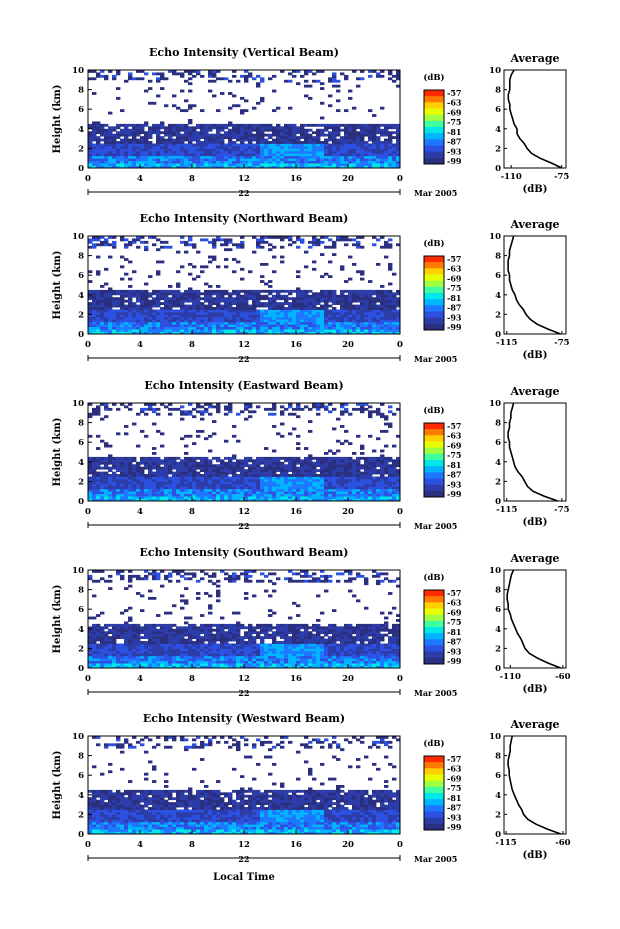 The height and width of the screenshot is (929, 620). I want to click on x-tick-label: 8, so click(192, 512).